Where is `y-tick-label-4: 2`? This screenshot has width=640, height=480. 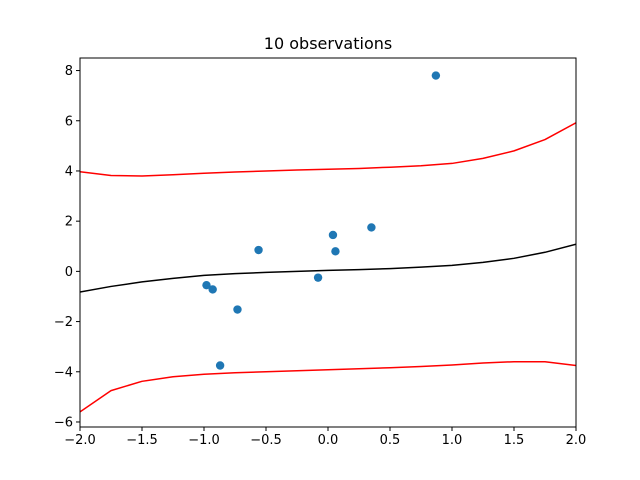 y-tick-label-4: 2 is located at coordinates (69, 222).